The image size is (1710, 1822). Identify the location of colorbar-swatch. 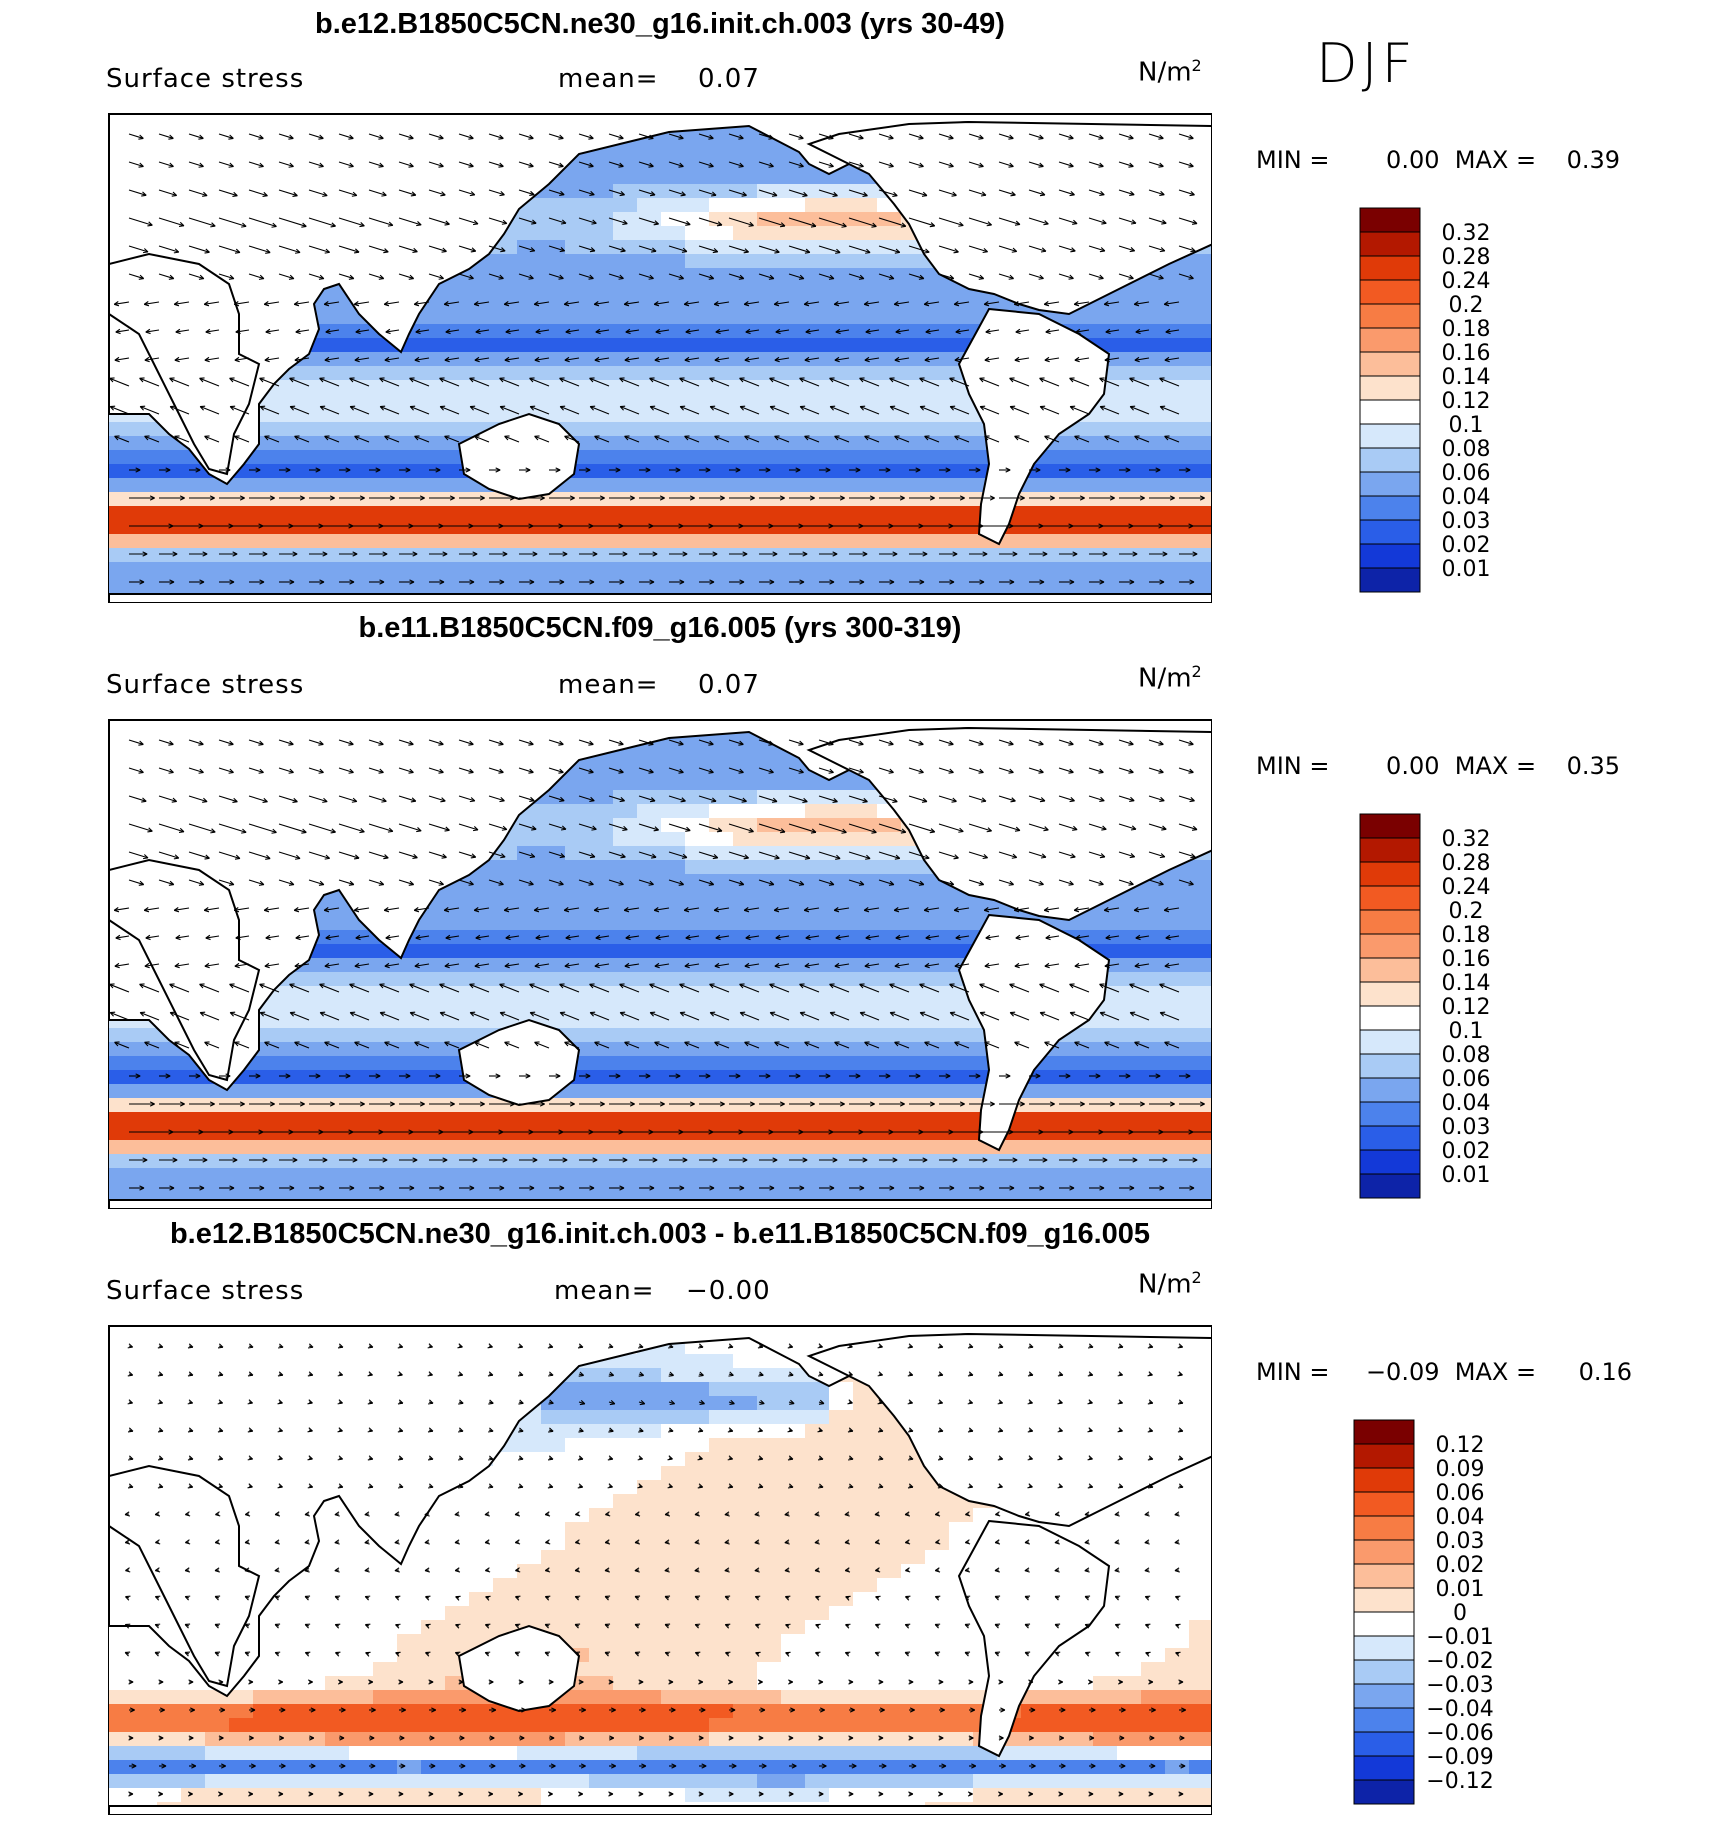
(1390, 460).